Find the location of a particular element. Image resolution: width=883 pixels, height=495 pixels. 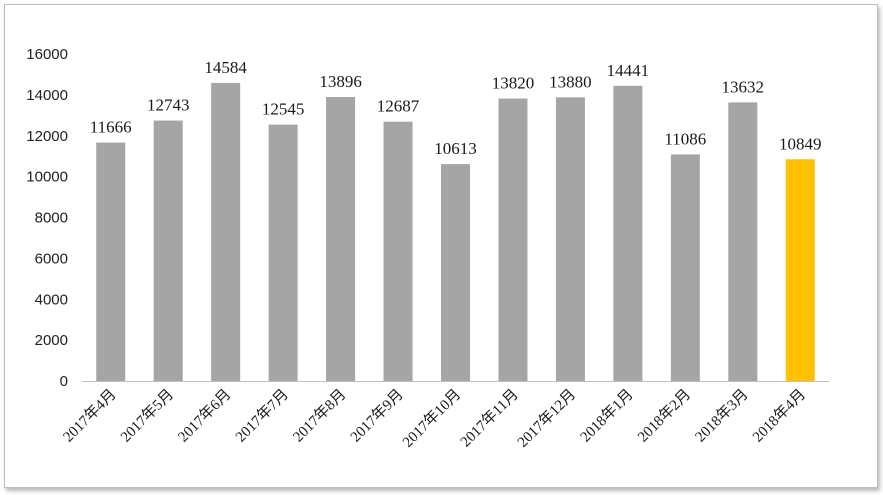

x-tick-label: 2017年11月 is located at coordinates (489, 418).